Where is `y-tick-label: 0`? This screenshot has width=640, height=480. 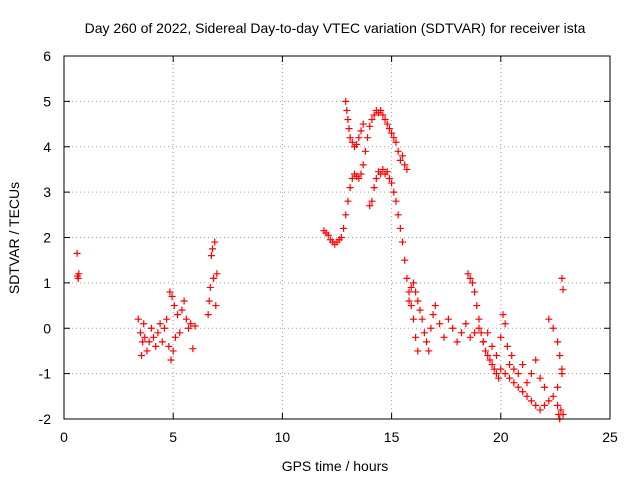
y-tick-label: 0 is located at coordinates (47, 328).